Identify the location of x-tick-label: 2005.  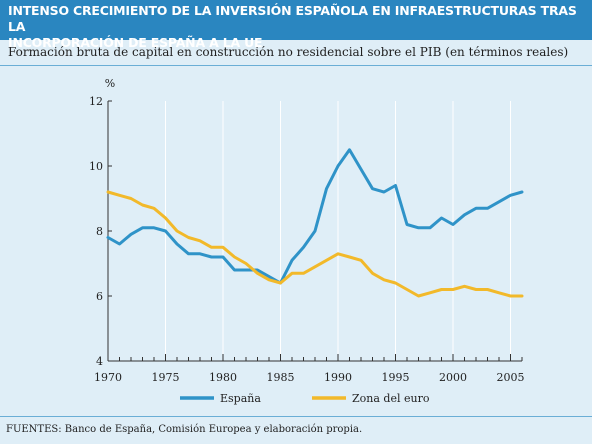
(511, 377).